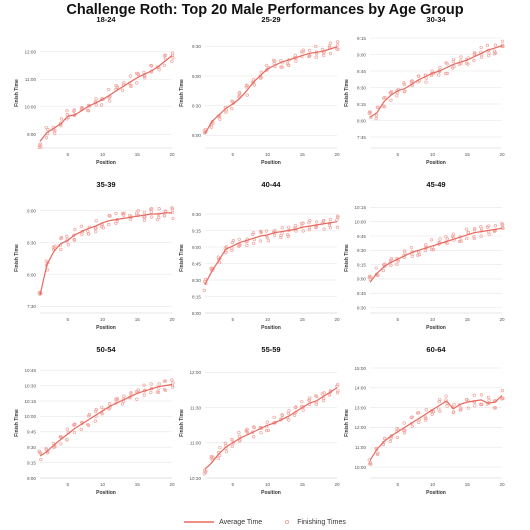 This screenshot has height=530, width=530. What do you see at coordinates (31, 370) in the screenshot?
I see `y-tick-label: 10:45` at bounding box center [31, 370].